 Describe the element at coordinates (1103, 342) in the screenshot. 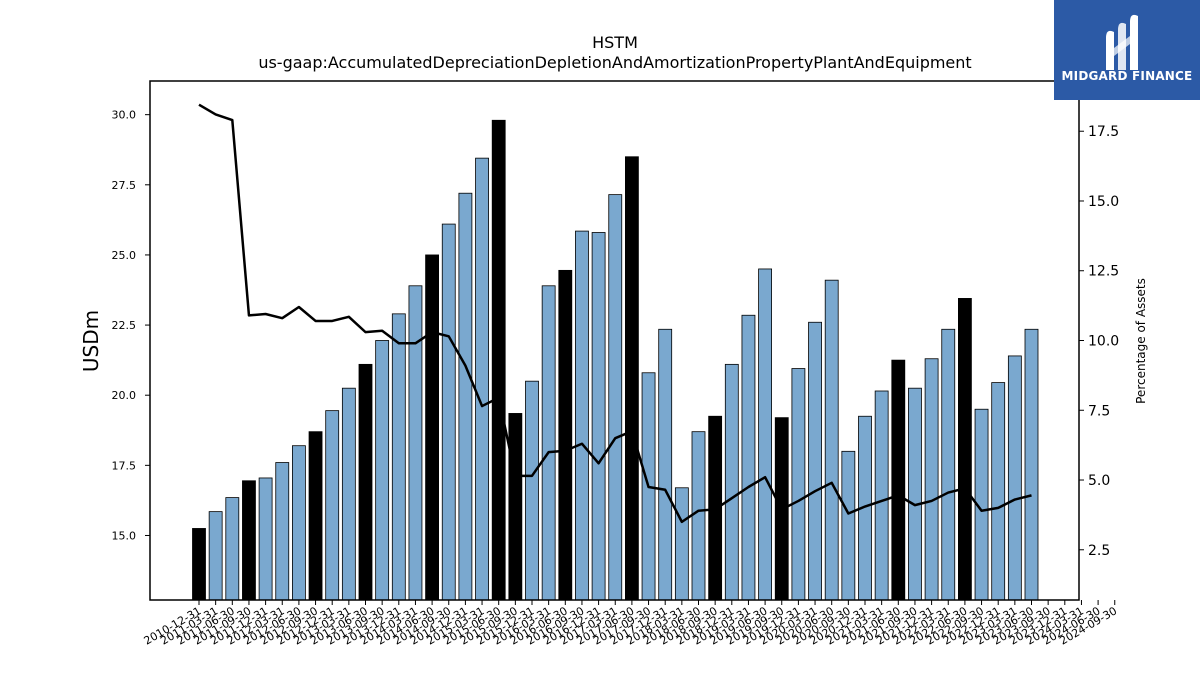

I see `right-tick-label: 10.0` at that location.